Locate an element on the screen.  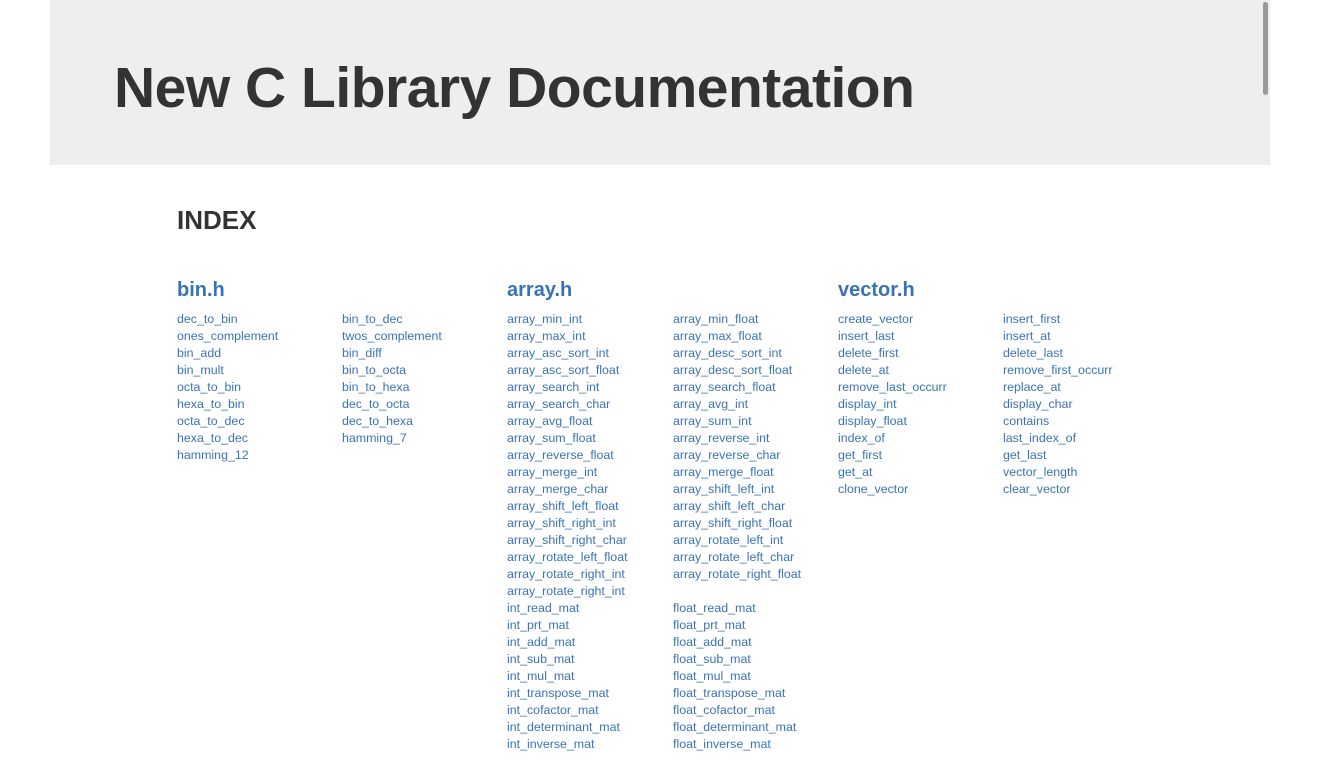
function-link: create_vector is located at coordinates (876, 319).